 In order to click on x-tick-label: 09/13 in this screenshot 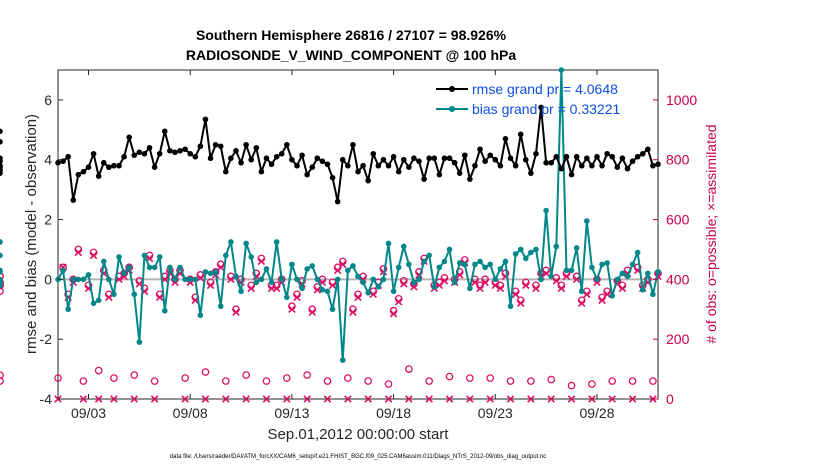, I will do `click(291, 413)`.